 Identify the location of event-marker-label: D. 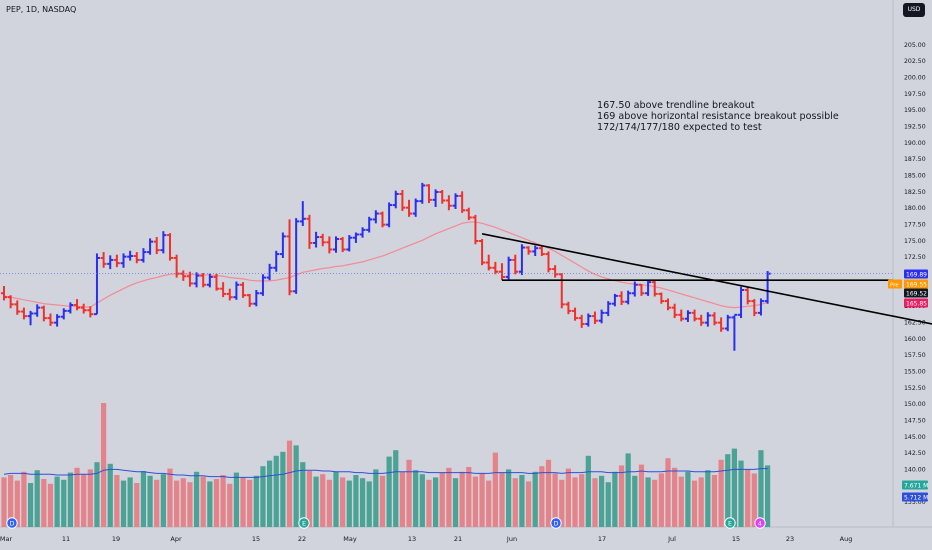
(11, 524).